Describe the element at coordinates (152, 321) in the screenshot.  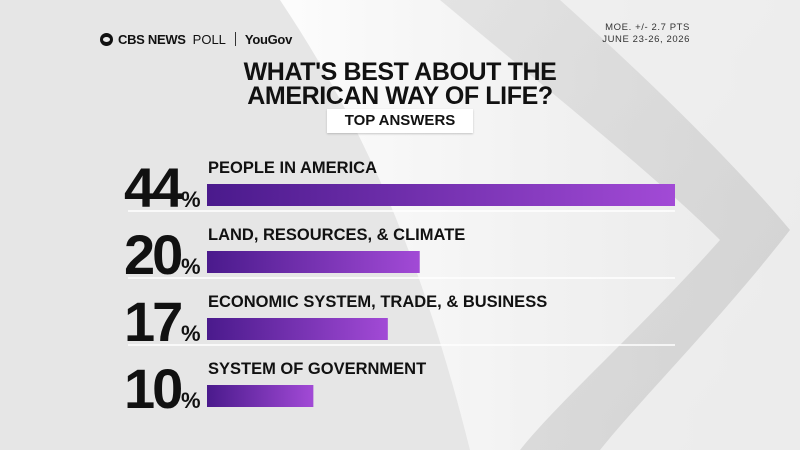
I see `value-label: 17` at that location.